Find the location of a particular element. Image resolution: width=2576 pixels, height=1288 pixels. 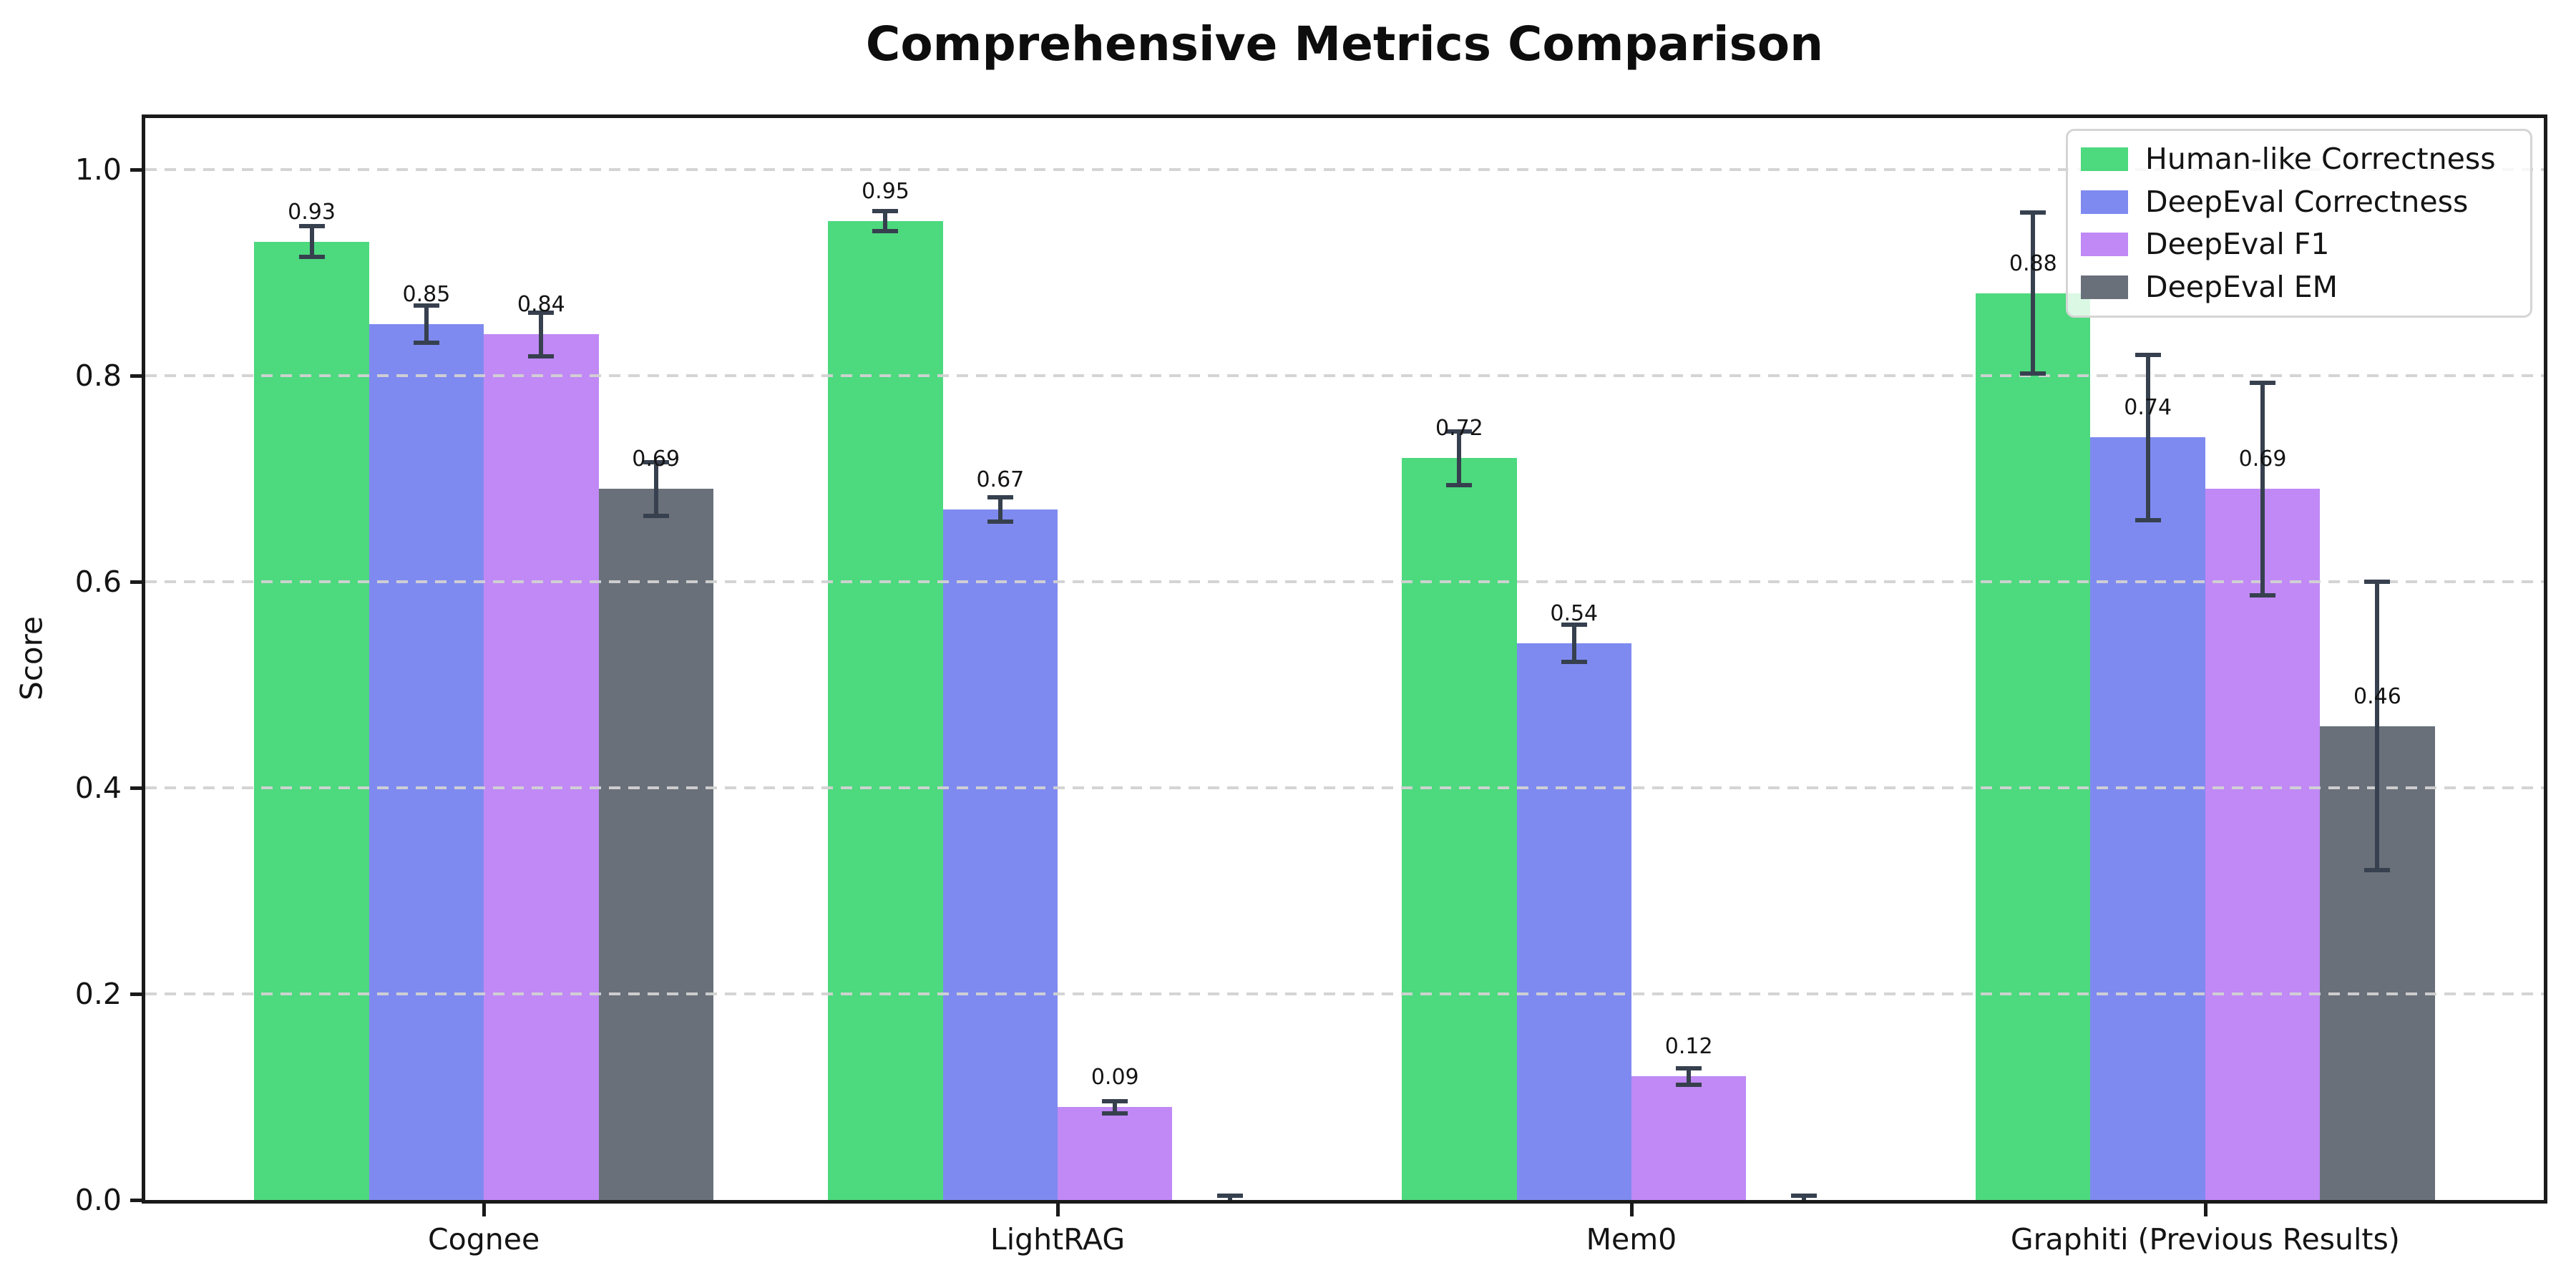

x-tick-label: Cognee is located at coordinates (484, 1239).